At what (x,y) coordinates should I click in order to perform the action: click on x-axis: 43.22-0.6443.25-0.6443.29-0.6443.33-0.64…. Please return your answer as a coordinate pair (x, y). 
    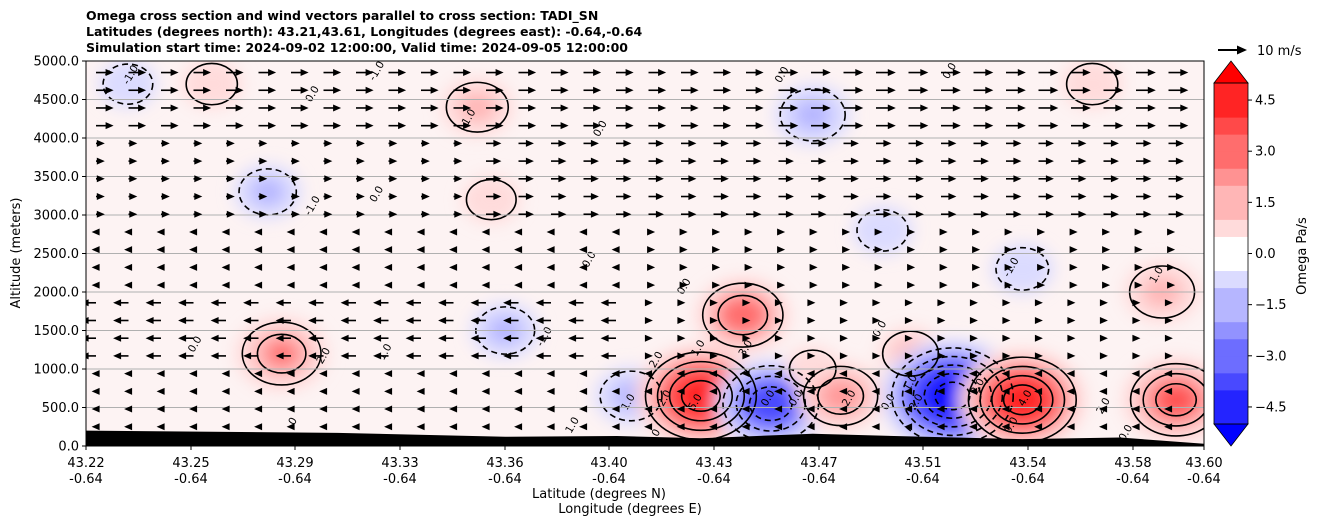
    Looking at the image, I should click on (645, 466).